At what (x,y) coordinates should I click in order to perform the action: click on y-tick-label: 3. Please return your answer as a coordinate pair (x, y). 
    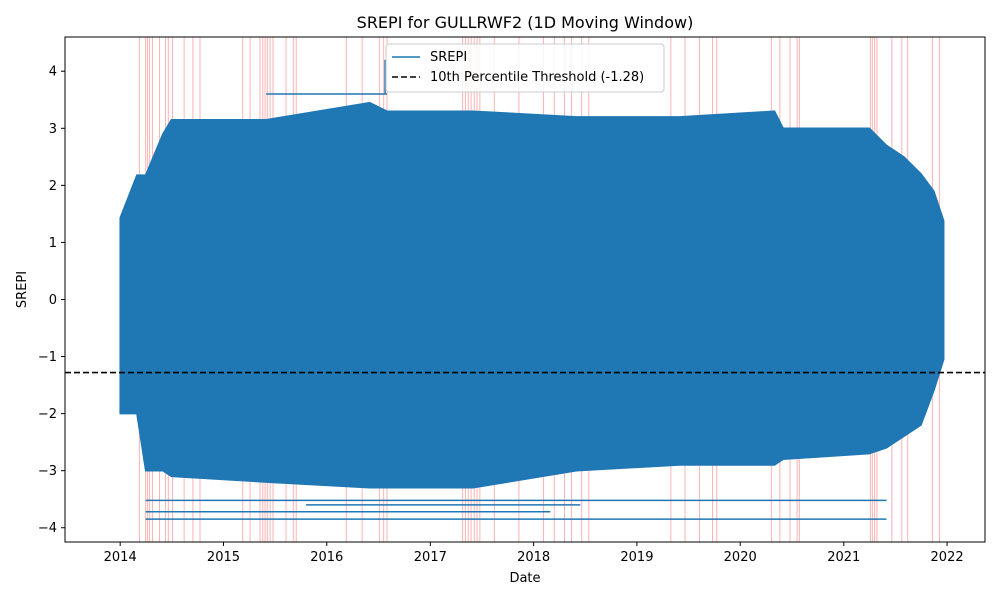
    Looking at the image, I should click on (53, 129).